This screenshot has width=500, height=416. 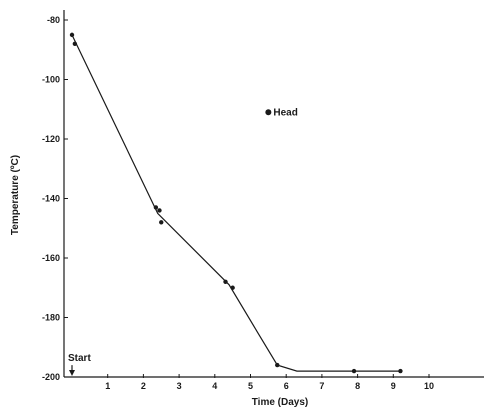 What do you see at coordinates (51, 139) in the screenshot?
I see `y-tick-label: -120` at bounding box center [51, 139].